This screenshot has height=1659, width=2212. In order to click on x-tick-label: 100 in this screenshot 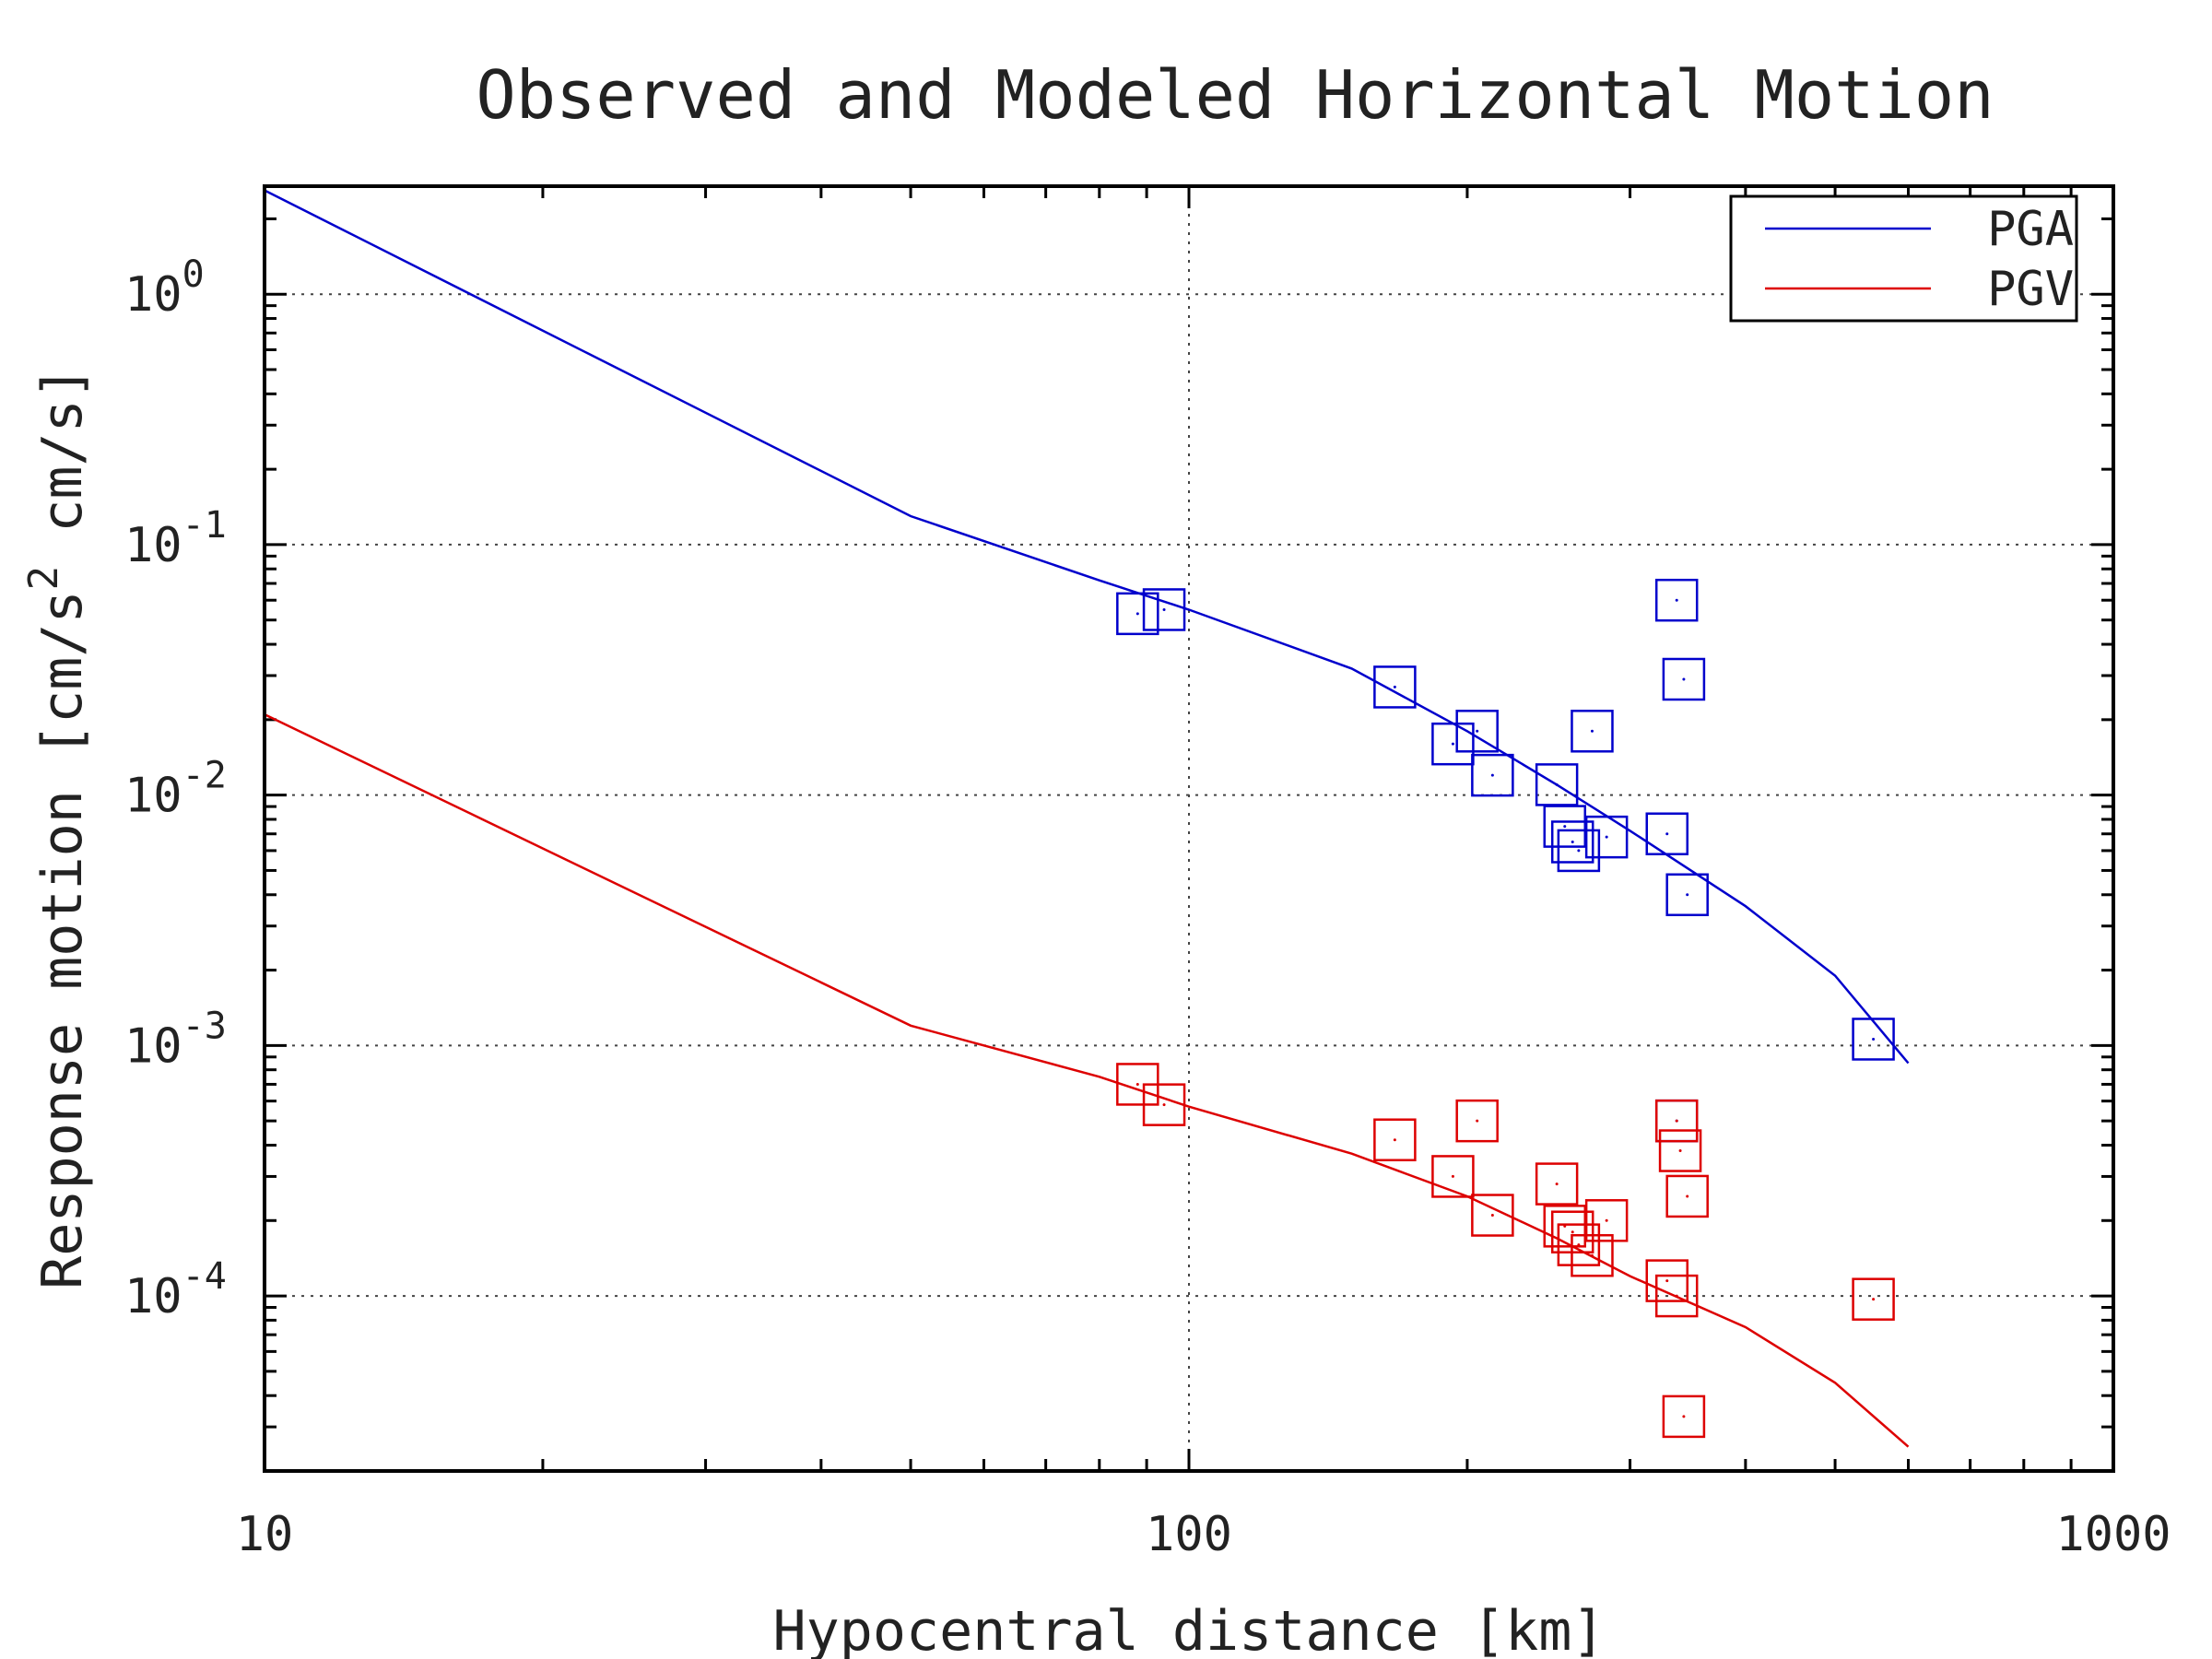, I will do `click(1189, 1534)`.